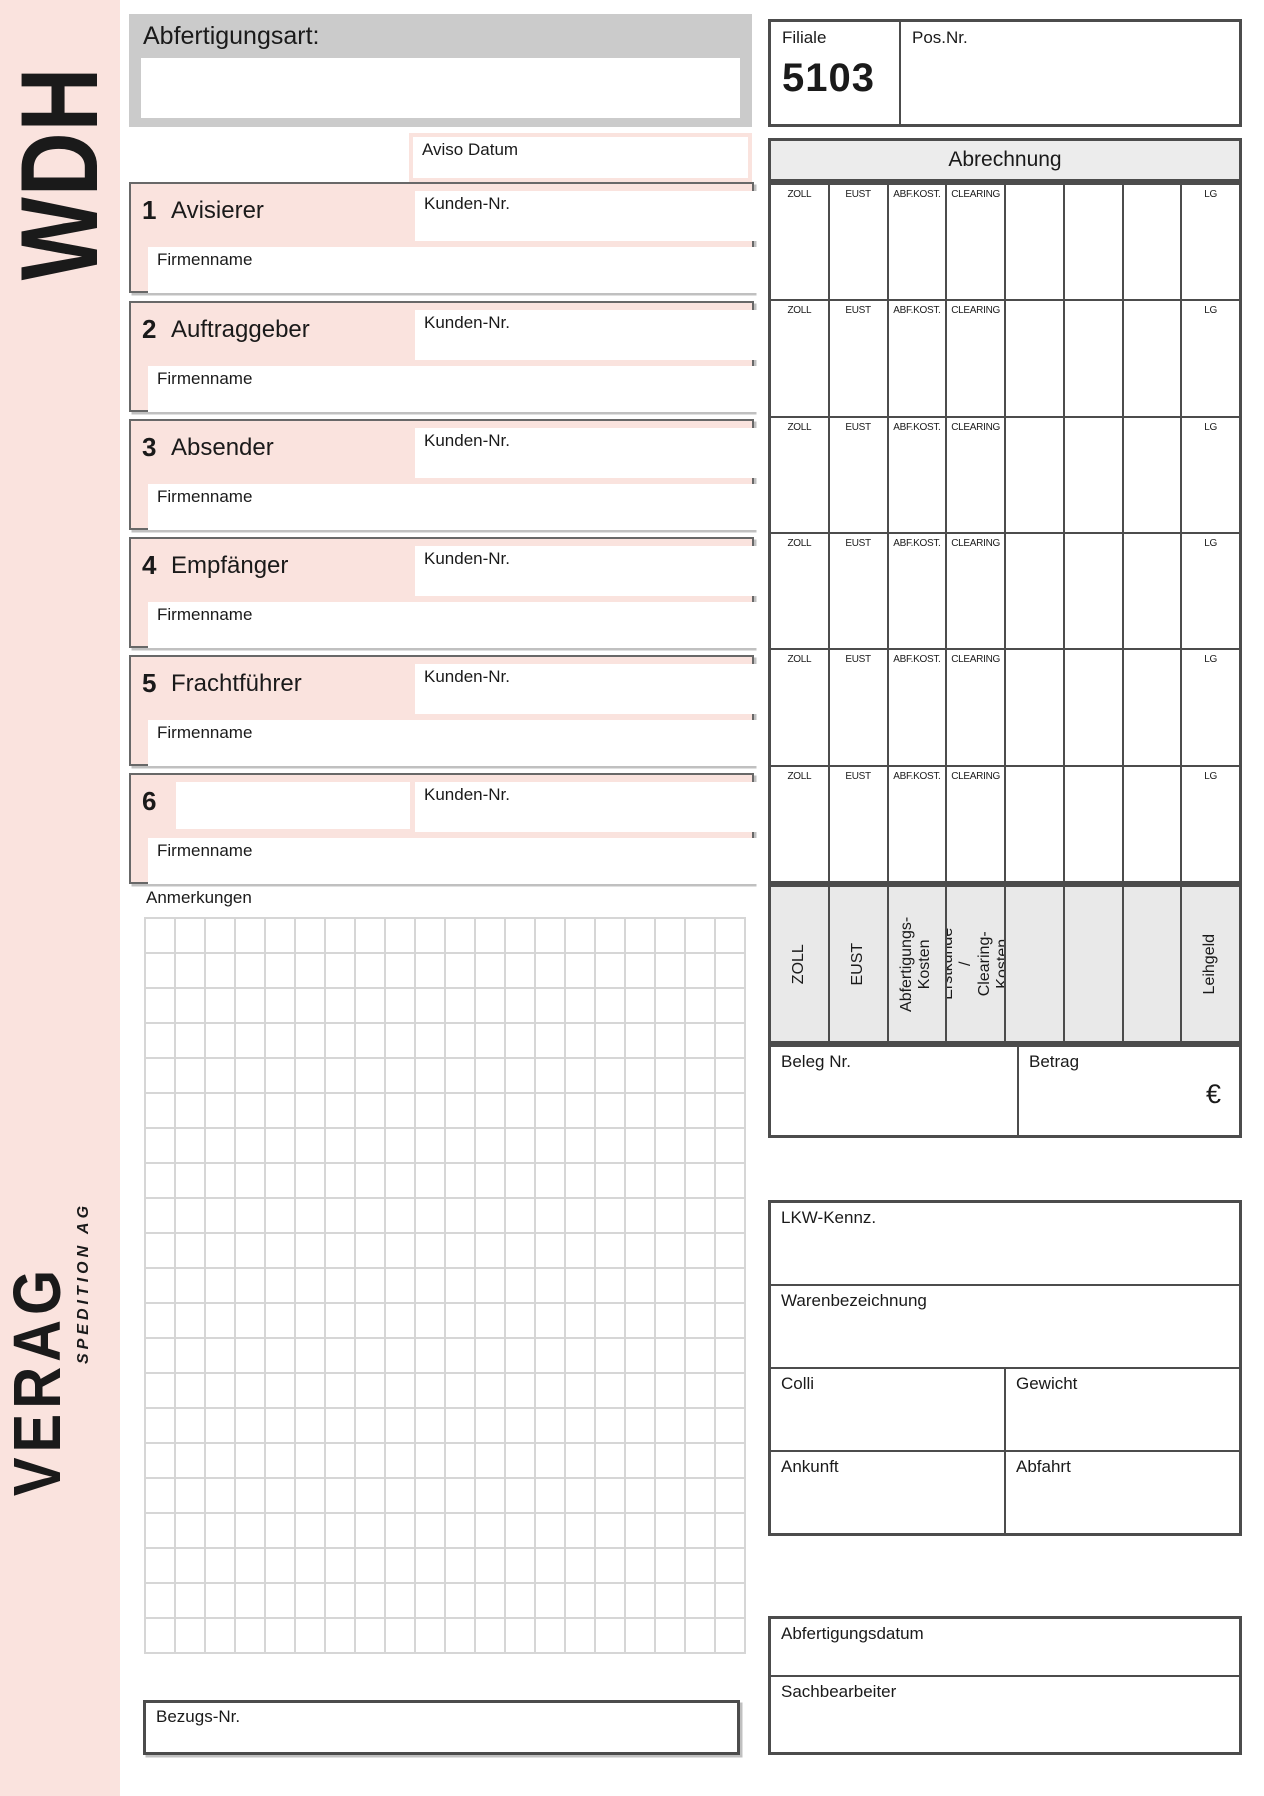 Image resolution: width=1264 pixels, height=1796 pixels. Describe the element at coordinates (1070, 73) in the screenshot. I see `pos-nr-field: Pos.Nr.` at that location.